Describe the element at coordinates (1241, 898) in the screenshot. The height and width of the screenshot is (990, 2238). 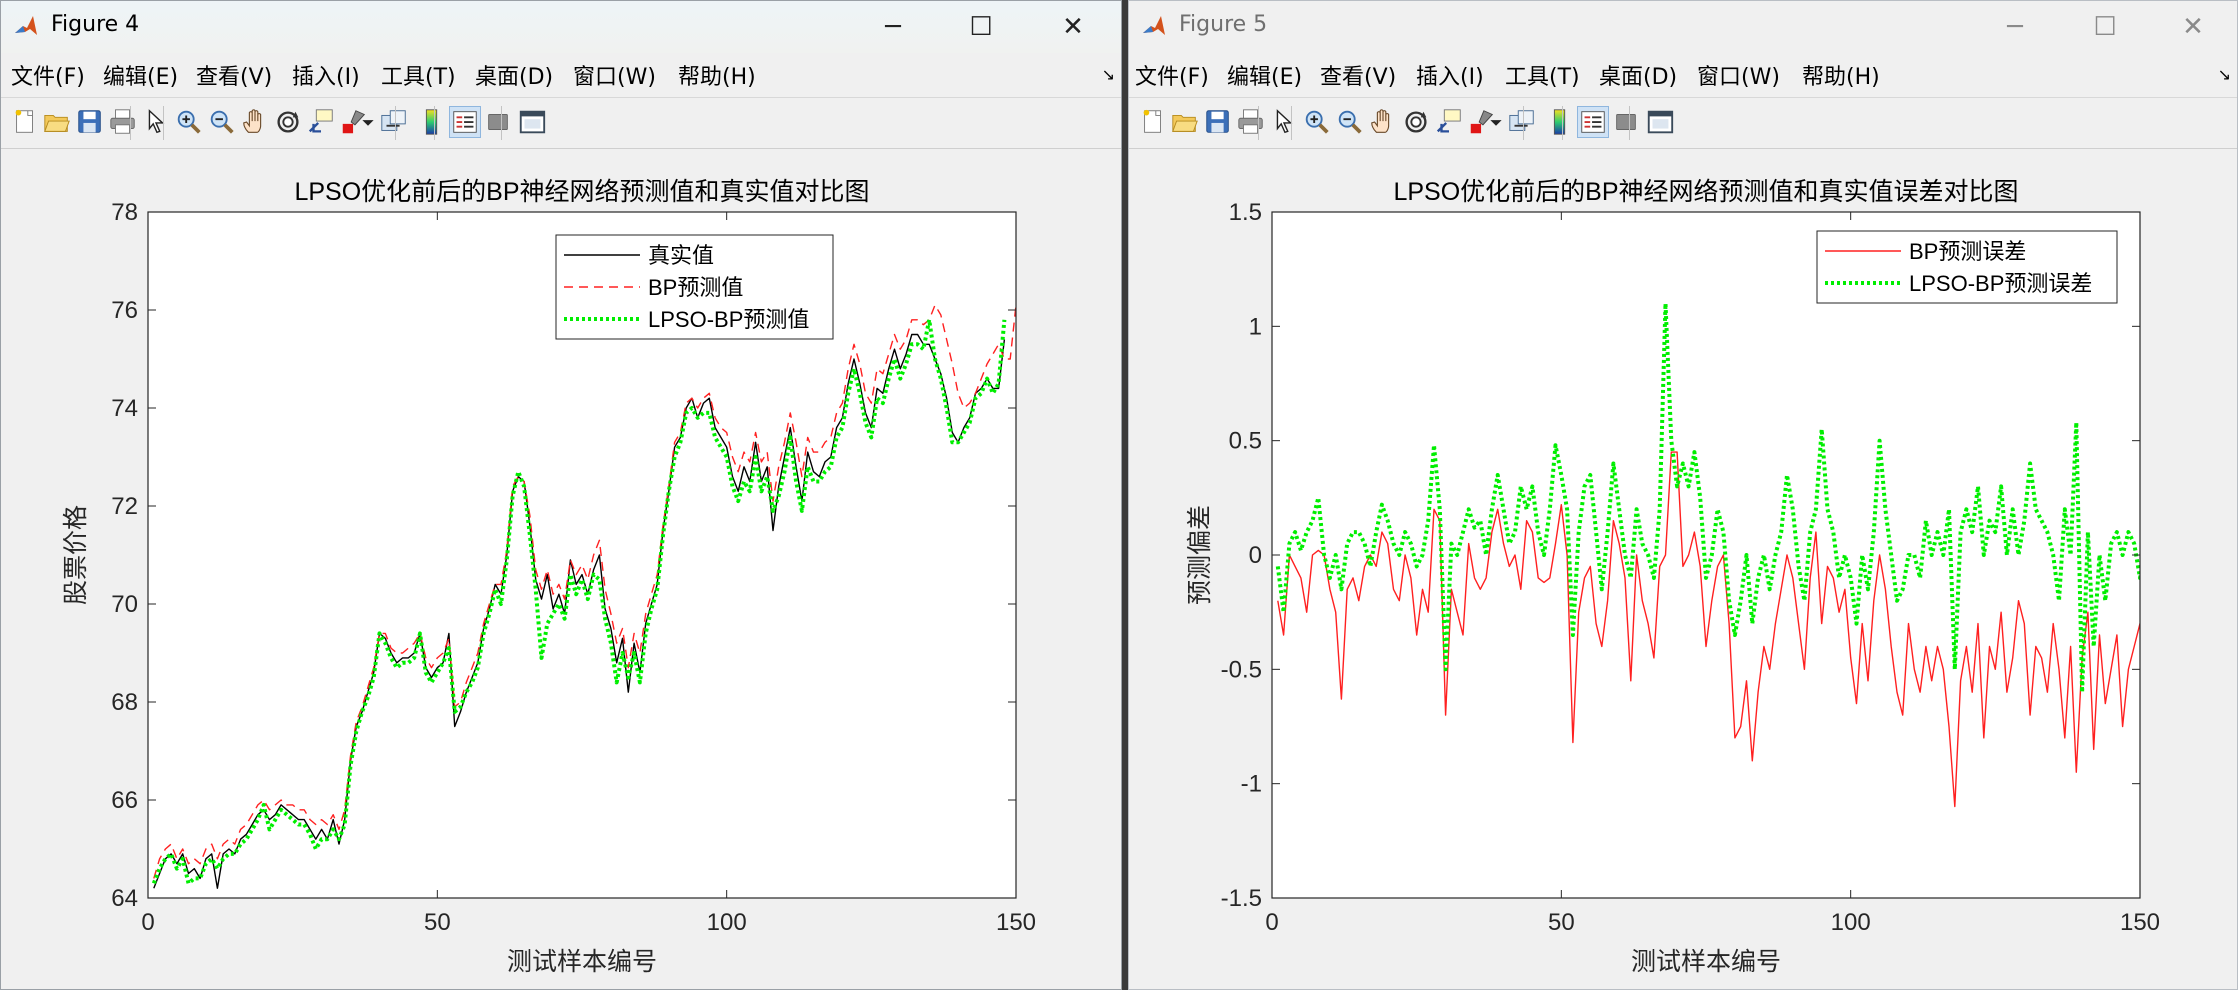
I see `y-tick-label: -1.5` at that location.